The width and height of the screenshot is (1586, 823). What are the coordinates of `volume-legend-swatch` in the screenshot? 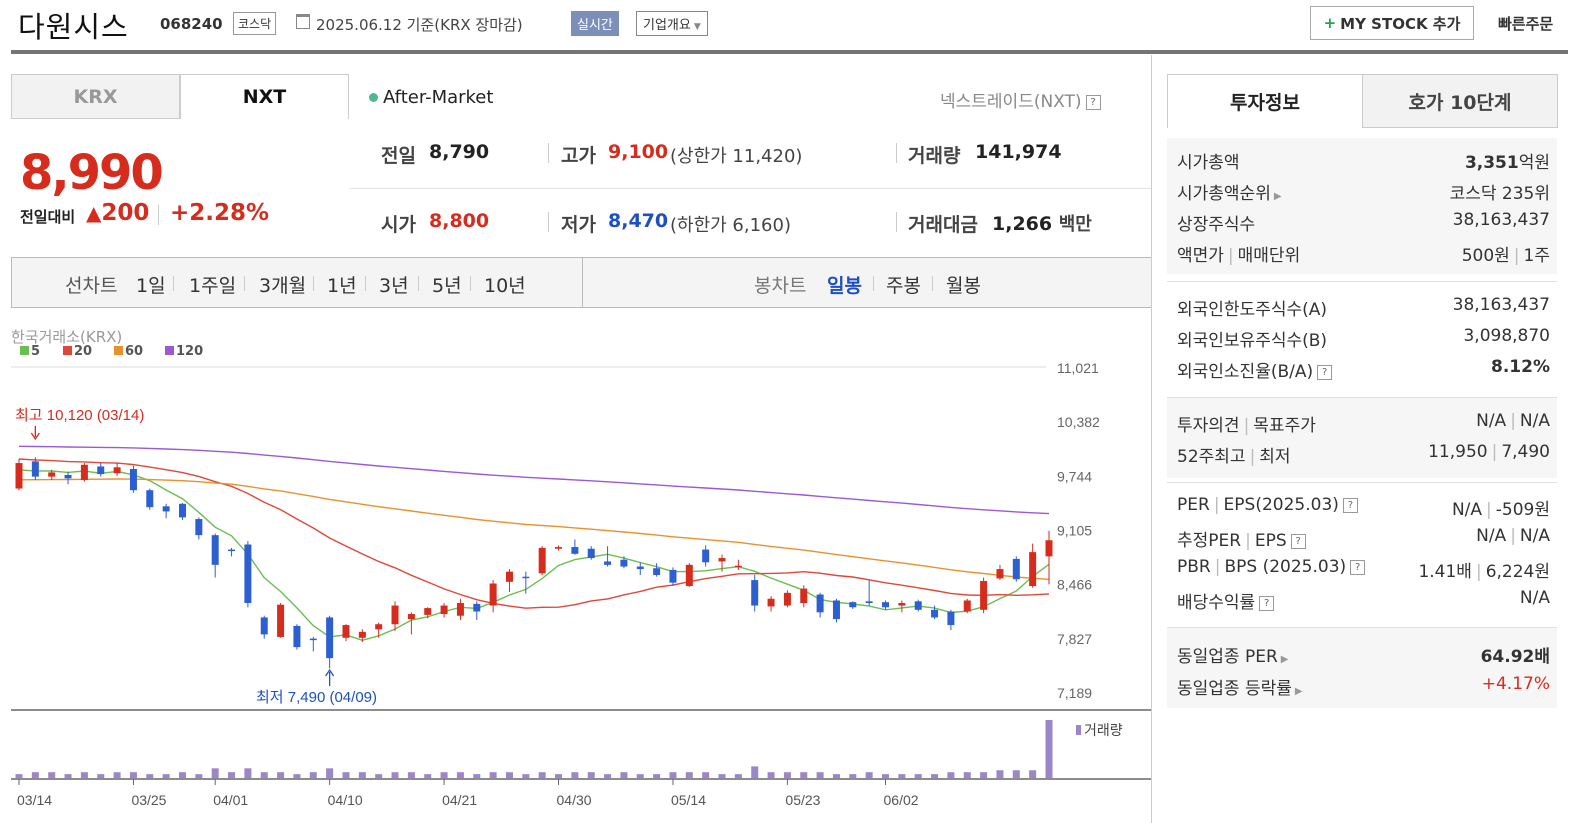 It's located at (1078, 730).